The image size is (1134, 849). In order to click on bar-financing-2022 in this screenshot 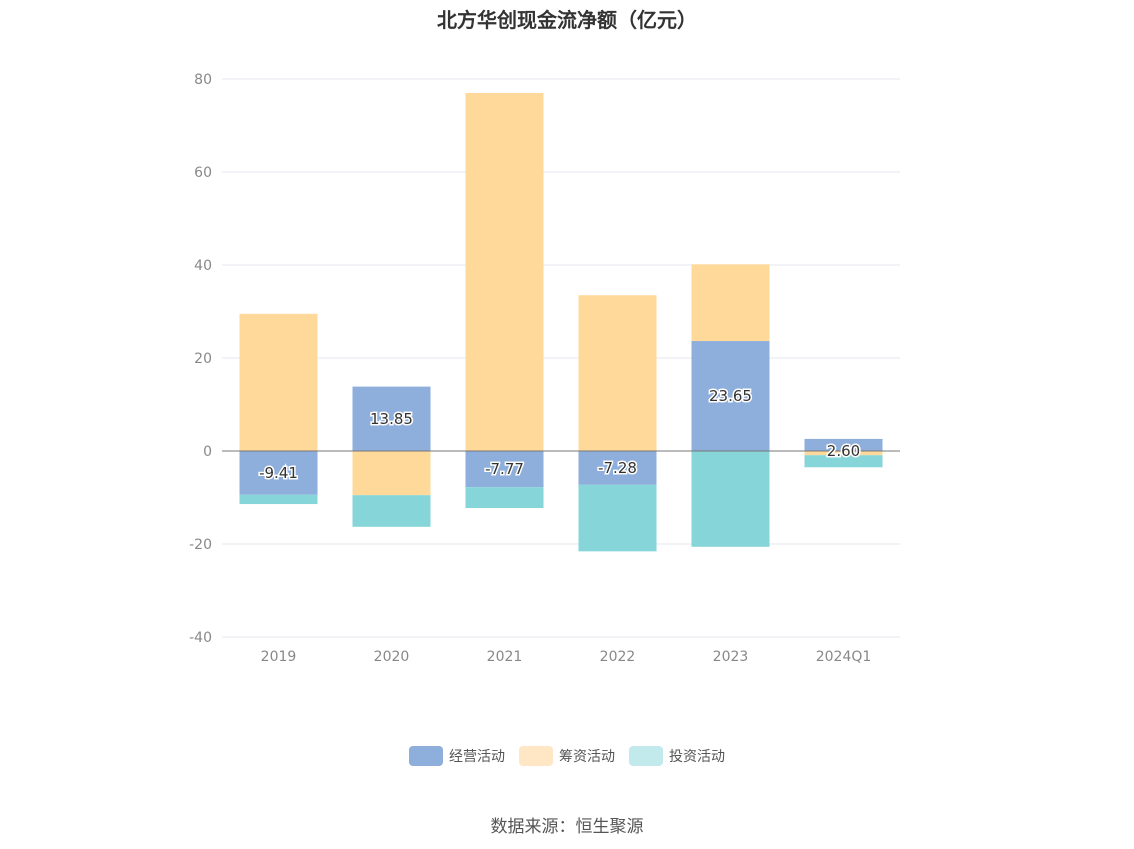, I will do `click(617, 373)`.